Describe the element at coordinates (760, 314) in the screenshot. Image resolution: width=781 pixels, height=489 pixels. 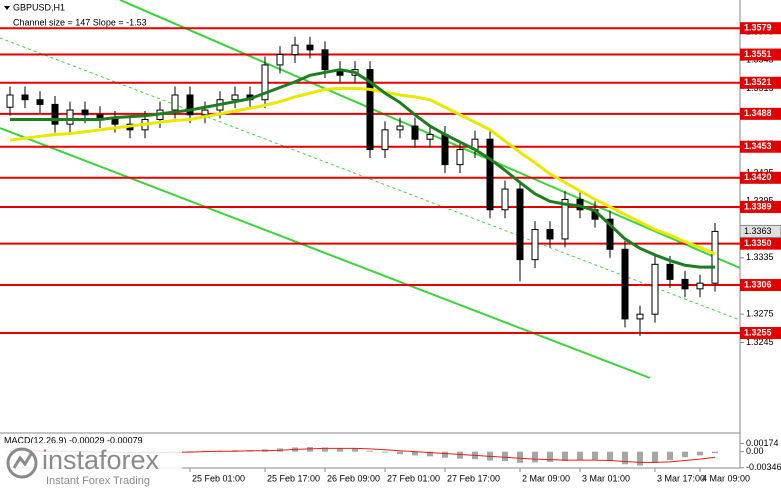
I see `y-tick-label: 1.3275` at that location.